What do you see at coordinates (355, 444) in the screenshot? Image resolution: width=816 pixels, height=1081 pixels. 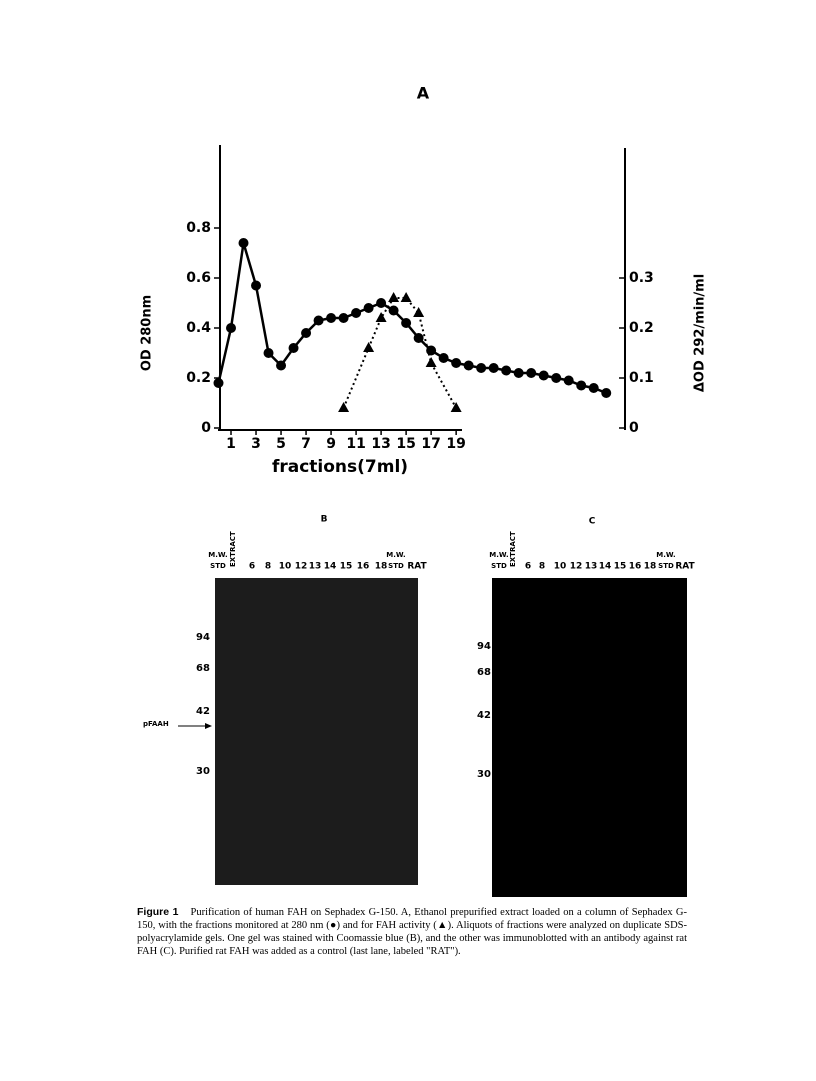 I see `x-tick-label: 11` at bounding box center [355, 444].